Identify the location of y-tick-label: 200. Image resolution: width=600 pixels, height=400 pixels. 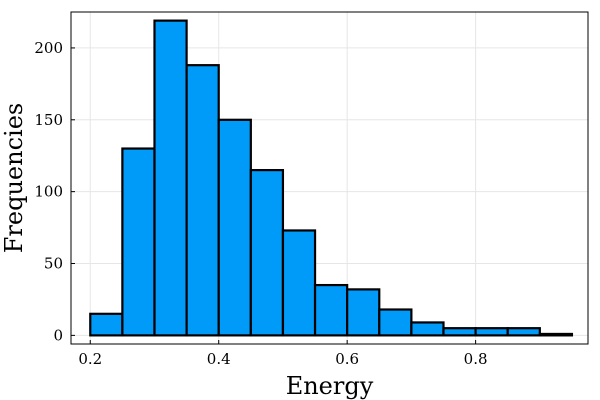
(48, 48).